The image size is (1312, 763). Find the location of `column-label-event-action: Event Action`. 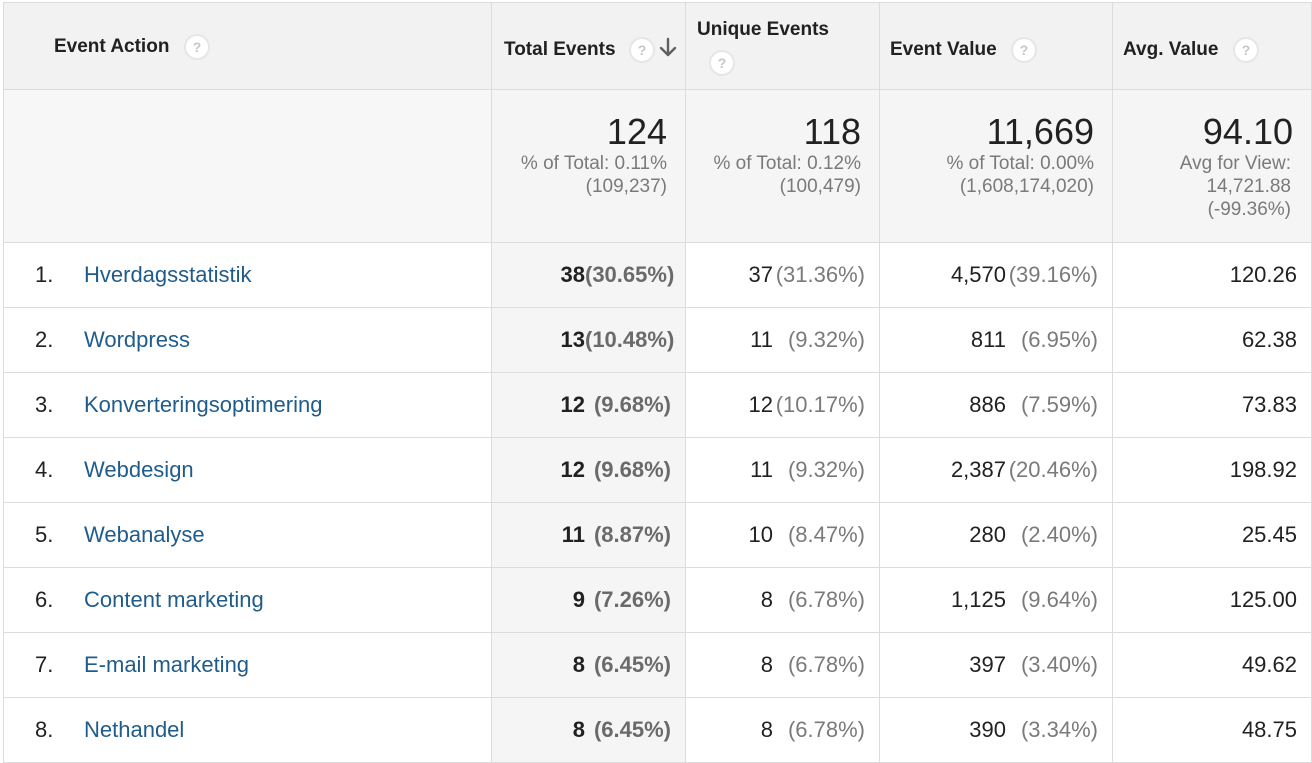

column-label-event-action: Event Action is located at coordinates (112, 46).